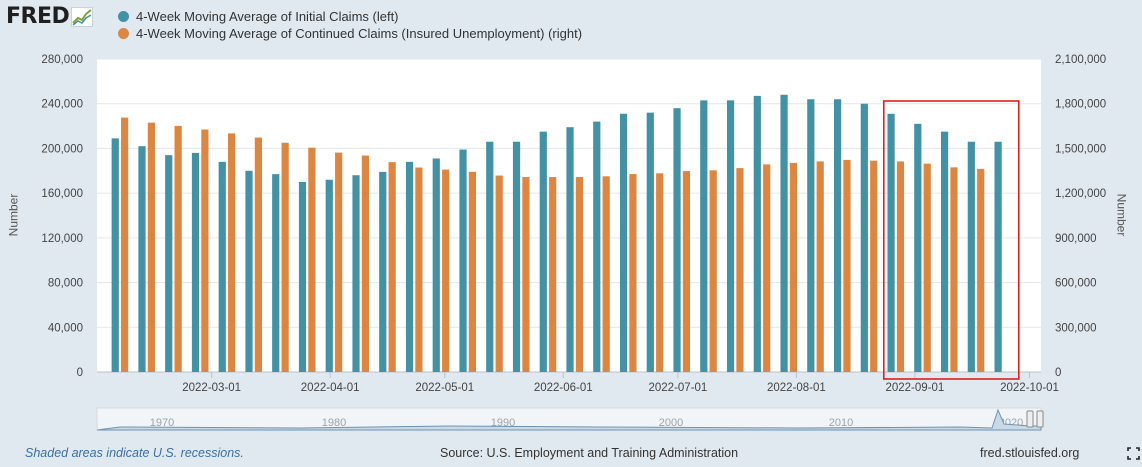  What do you see at coordinates (1076, 239) in the screenshot?
I see `y-right-tick-label: 900,000` at bounding box center [1076, 239].